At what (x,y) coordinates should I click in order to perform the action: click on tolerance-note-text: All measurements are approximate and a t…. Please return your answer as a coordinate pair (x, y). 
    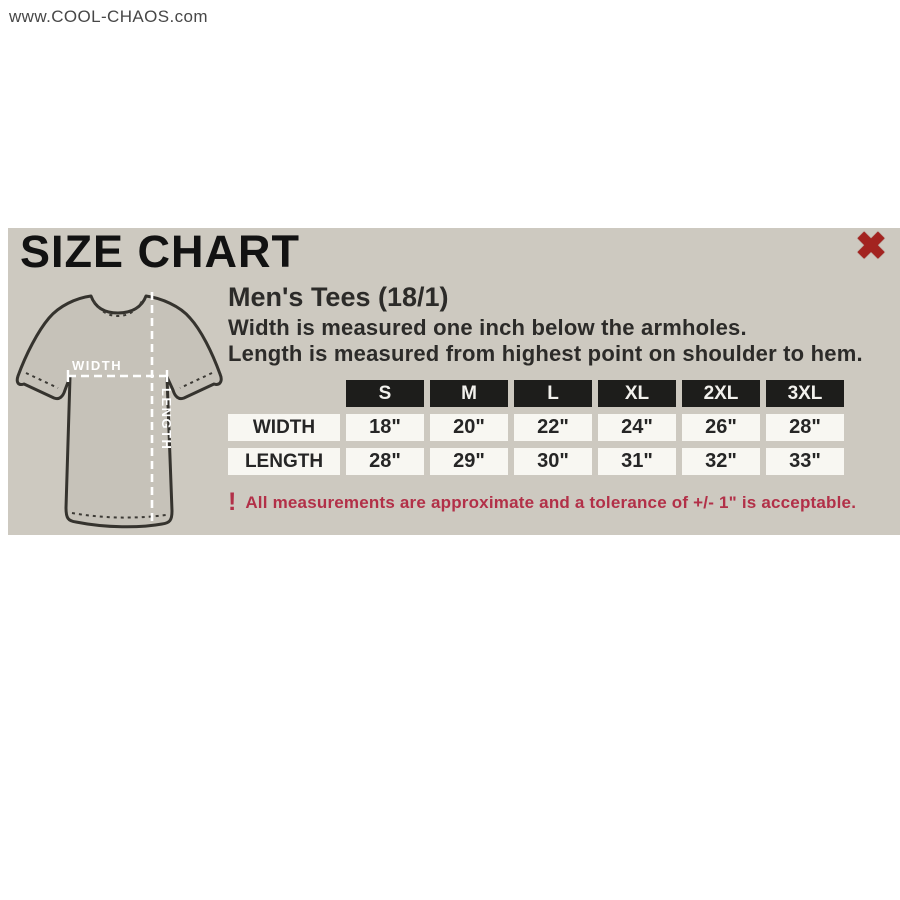
    Looking at the image, I should click on (551, 502).